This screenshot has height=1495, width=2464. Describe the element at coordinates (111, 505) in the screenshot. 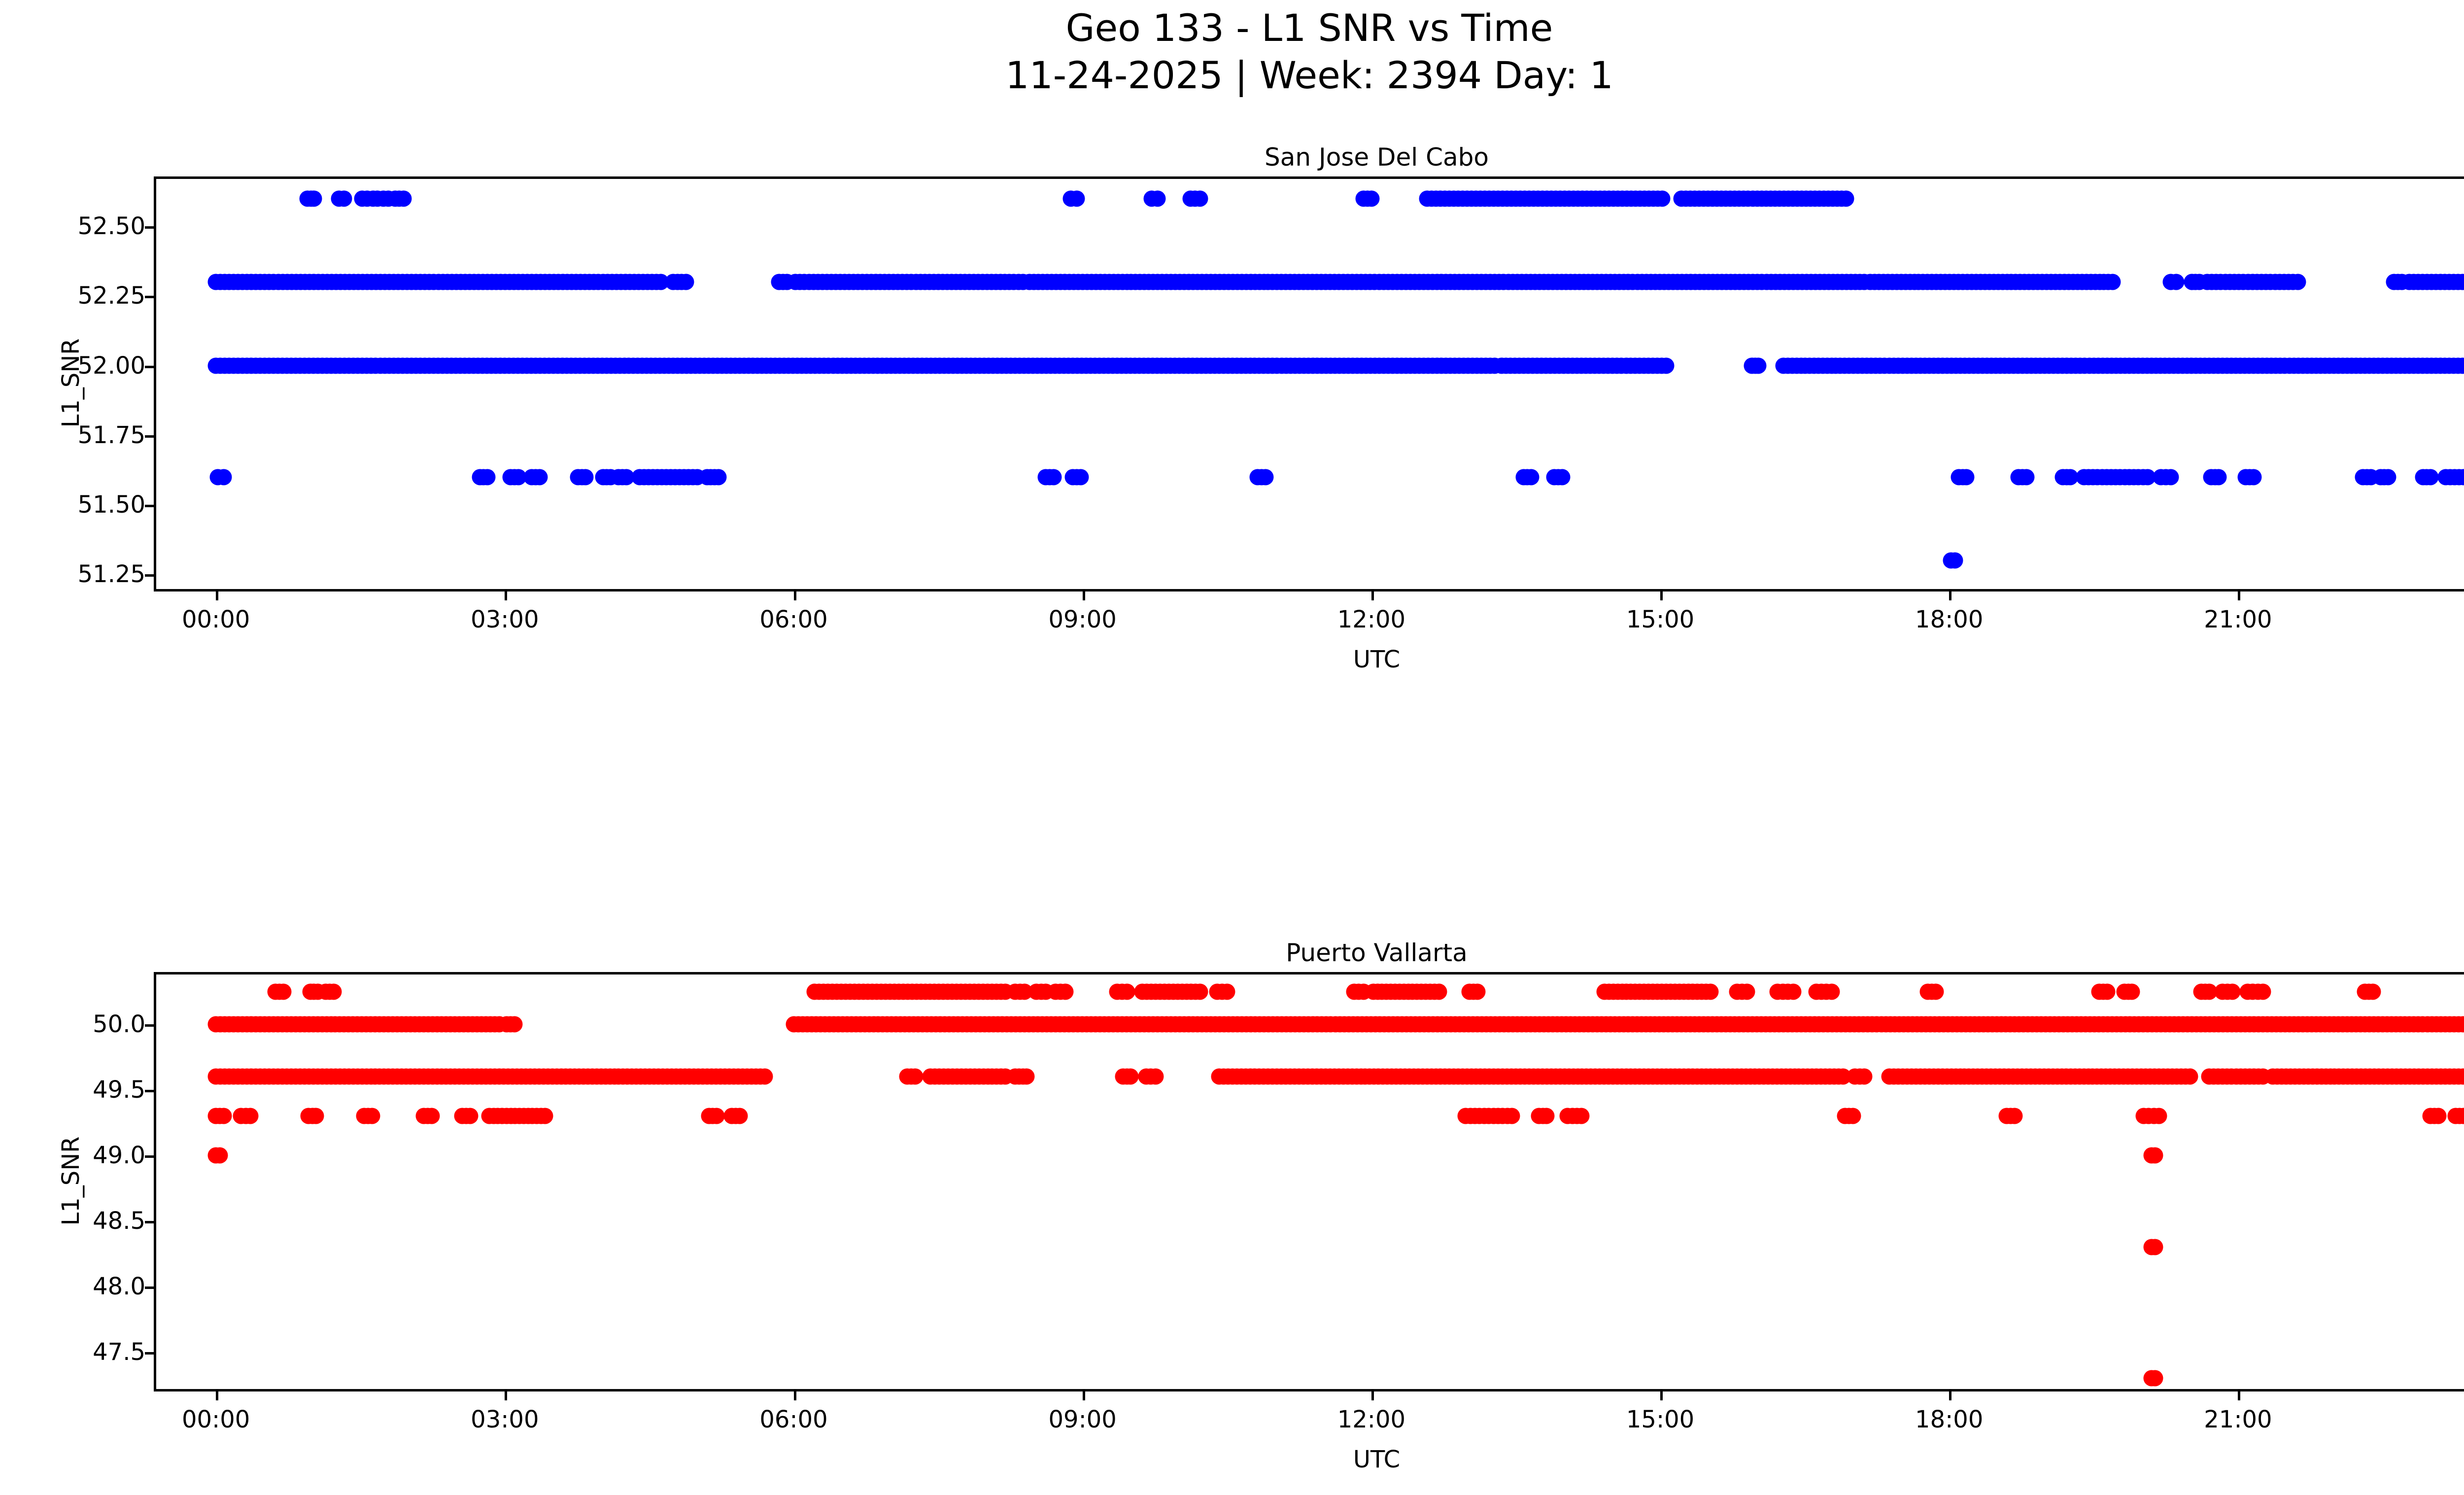

I see `y-tick-label: 51.50` at that location.